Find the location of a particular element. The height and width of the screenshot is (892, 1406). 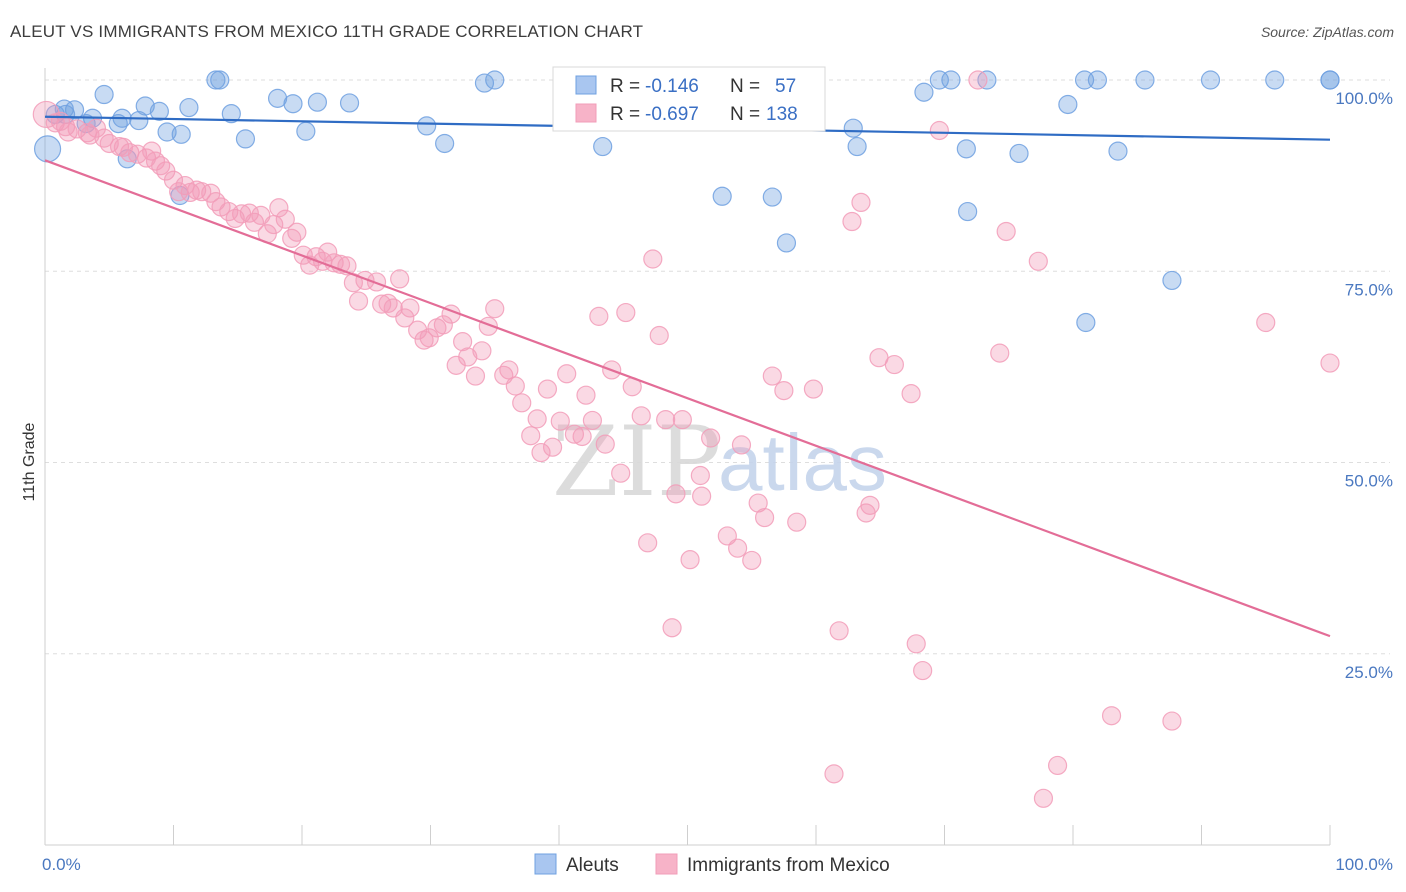

y-axis-label: 11th Grade is located at coordinates (29, 461).